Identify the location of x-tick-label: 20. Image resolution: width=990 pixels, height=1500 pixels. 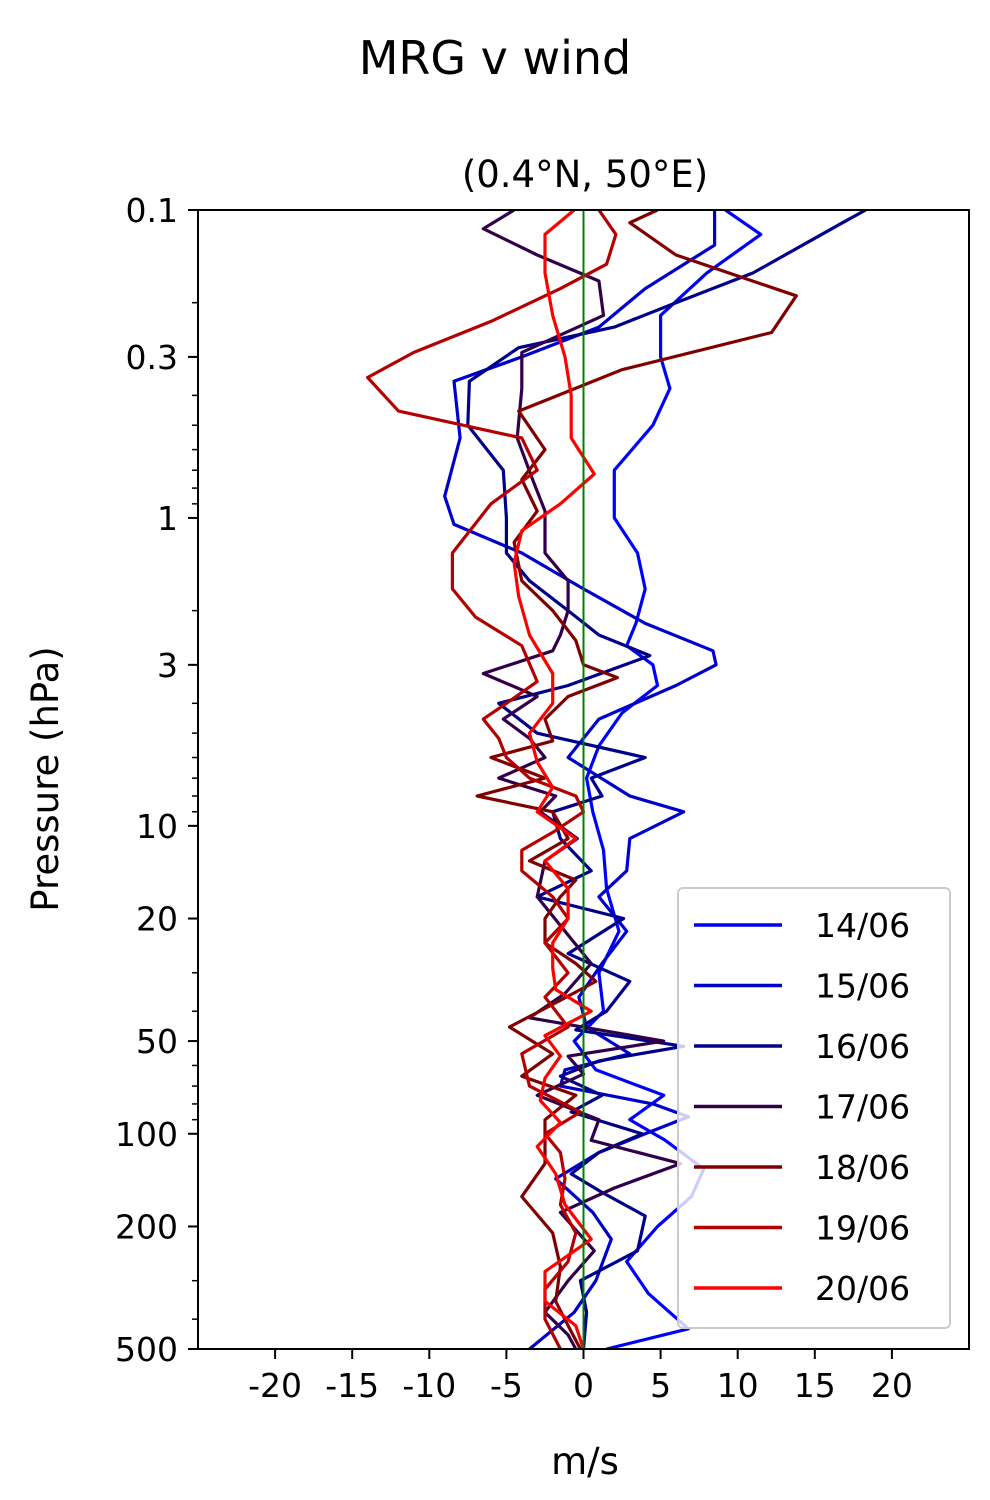
(892, 1385).